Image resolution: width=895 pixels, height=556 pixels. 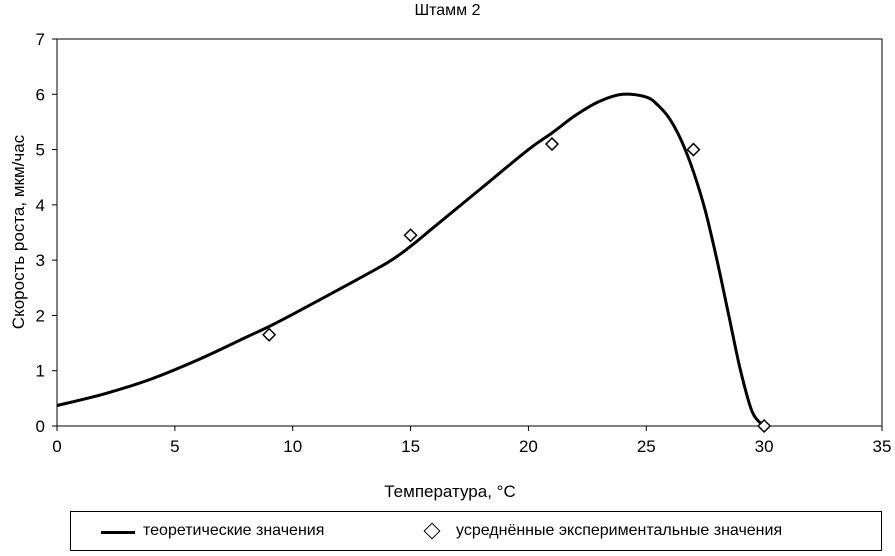 I want to click on y-tick-label: 3, so click(x=40, y=260).